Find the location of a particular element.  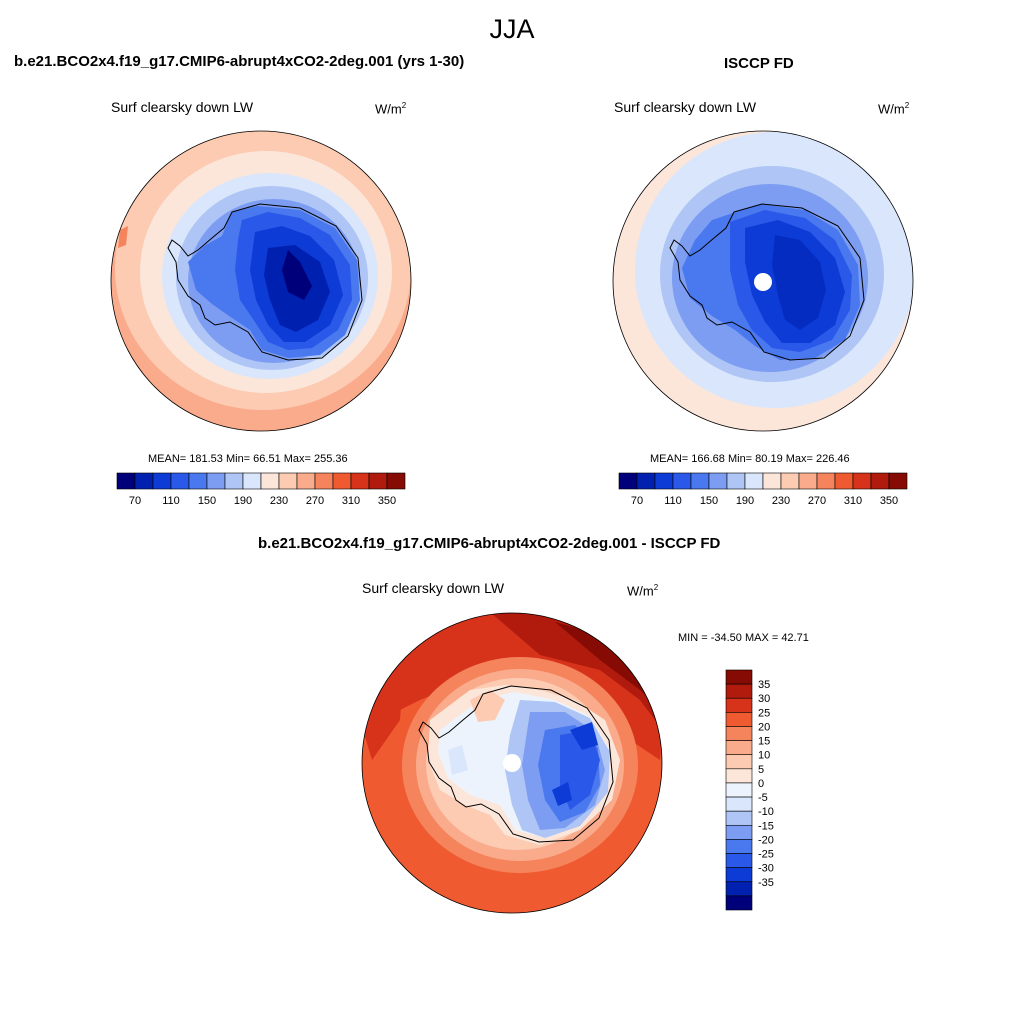

diff-colorbar: 35 30 25 20 15 10 5 0 -5 -10 -15 -20 -25 -30 -35 is located at coordinates (749, 790).